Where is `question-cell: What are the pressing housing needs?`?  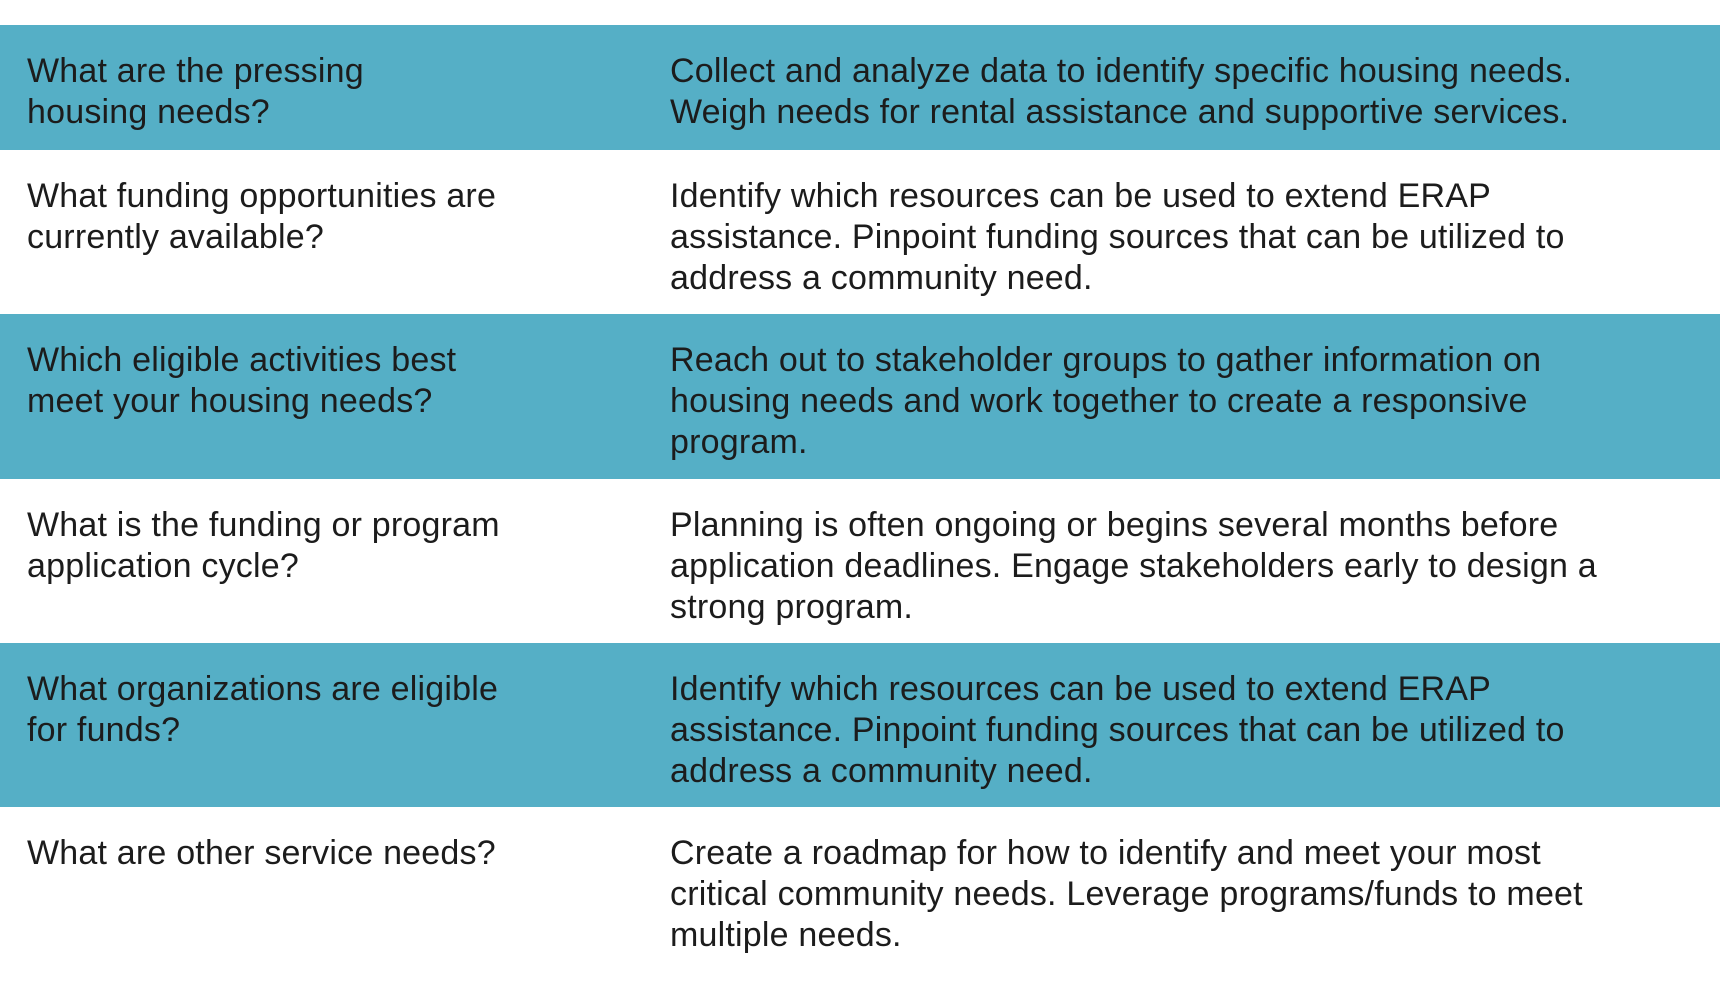 question-cell: What are the pressing housing needs? is located at coordinates (195, 91).